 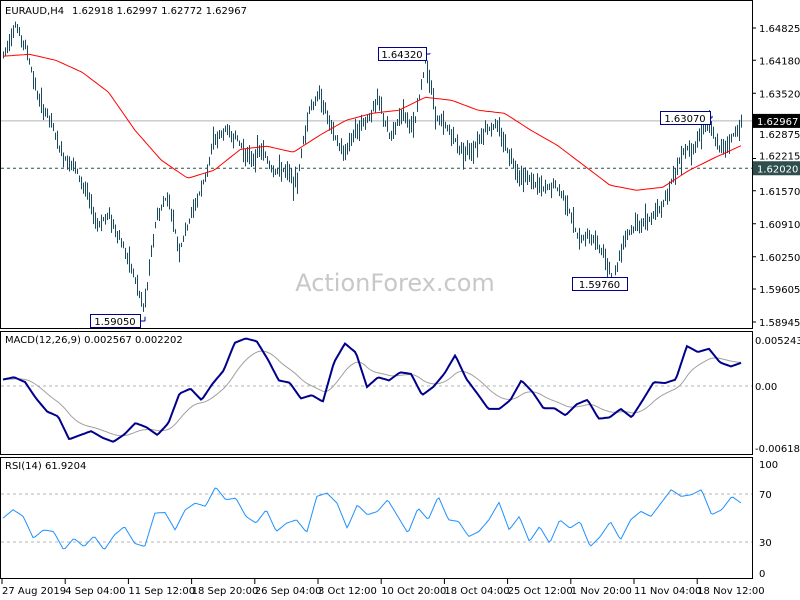 I want to click on x-tick-label: 27 Aug 2019, so click(x=34, y=591).